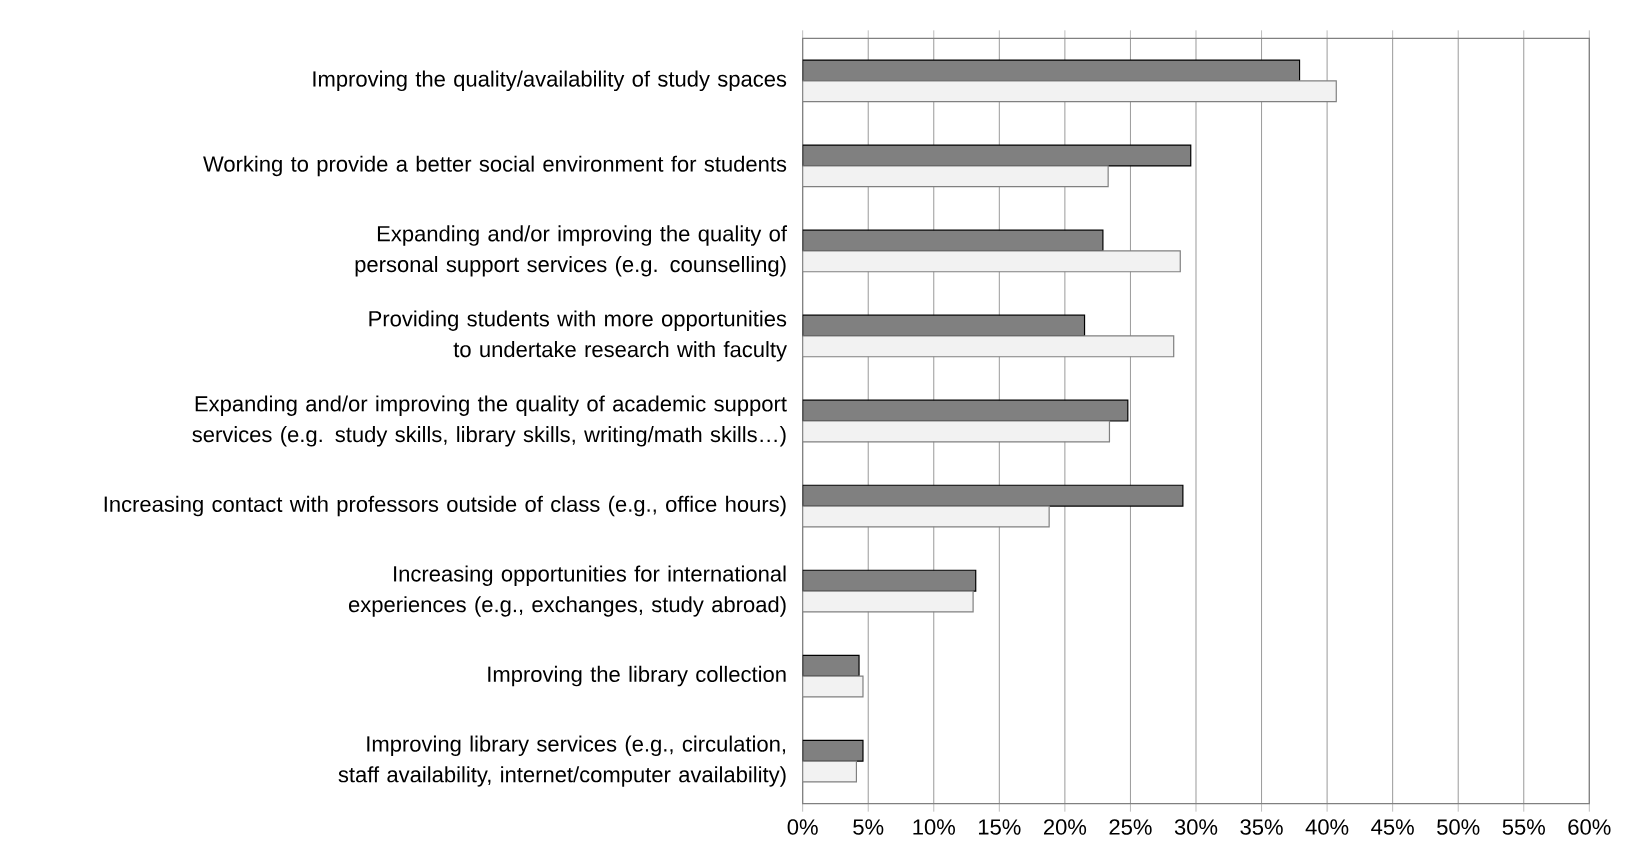 This screenshot has width=1632, height=849. What do you see at coordinates (571, 251) in the screenshot?
I see `y-tick-label: Expanding and/or improving the quality of personal support services (e.g. counselling)` at bounding box center [571, 251].